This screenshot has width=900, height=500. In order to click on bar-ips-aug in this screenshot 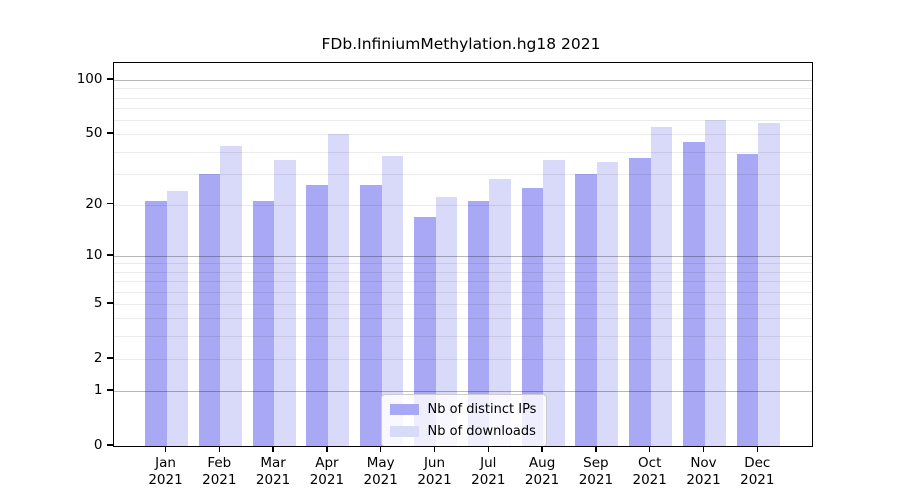, I will do `click(532, 316)`.